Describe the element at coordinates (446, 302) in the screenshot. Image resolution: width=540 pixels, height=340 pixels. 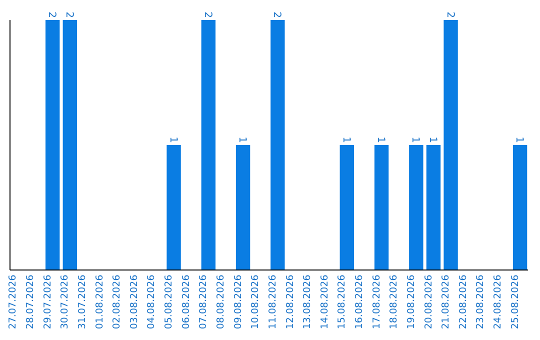
I see `x-tick-label: 21.08.2026` at that location.